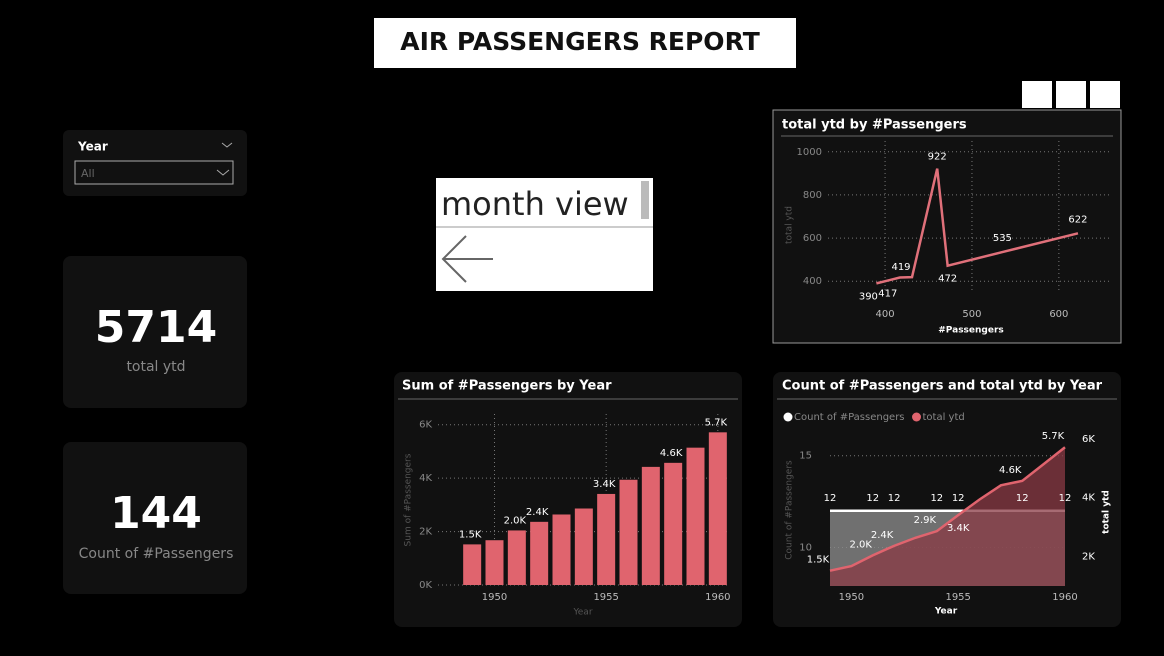 This screenshot has height=656, width=1164. What do you see at coordinates (156, 513) in the screenshot?
I see `card-value: 144` at bounding box center [156, 513].